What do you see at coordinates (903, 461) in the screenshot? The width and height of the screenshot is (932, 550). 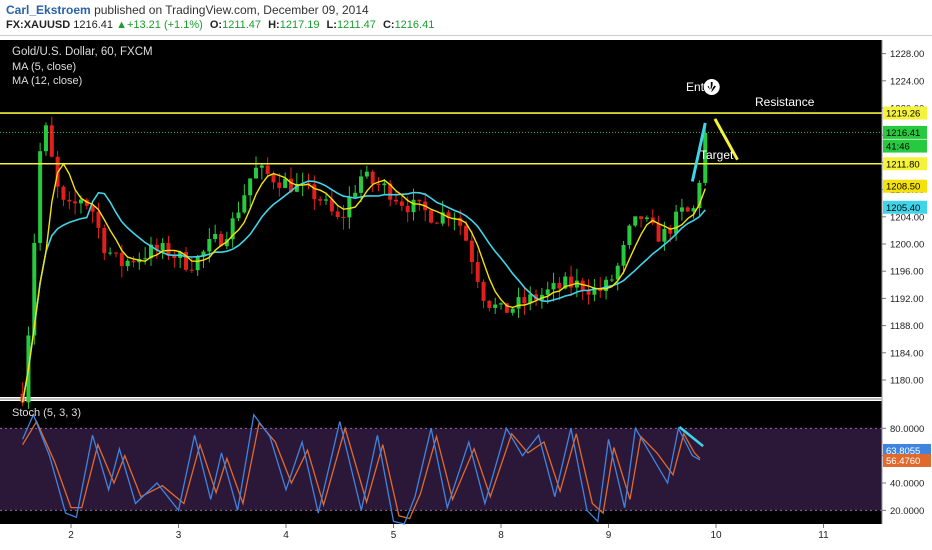 I see `stoch-label-d: 56.4760` at bounding box center [903, 461].